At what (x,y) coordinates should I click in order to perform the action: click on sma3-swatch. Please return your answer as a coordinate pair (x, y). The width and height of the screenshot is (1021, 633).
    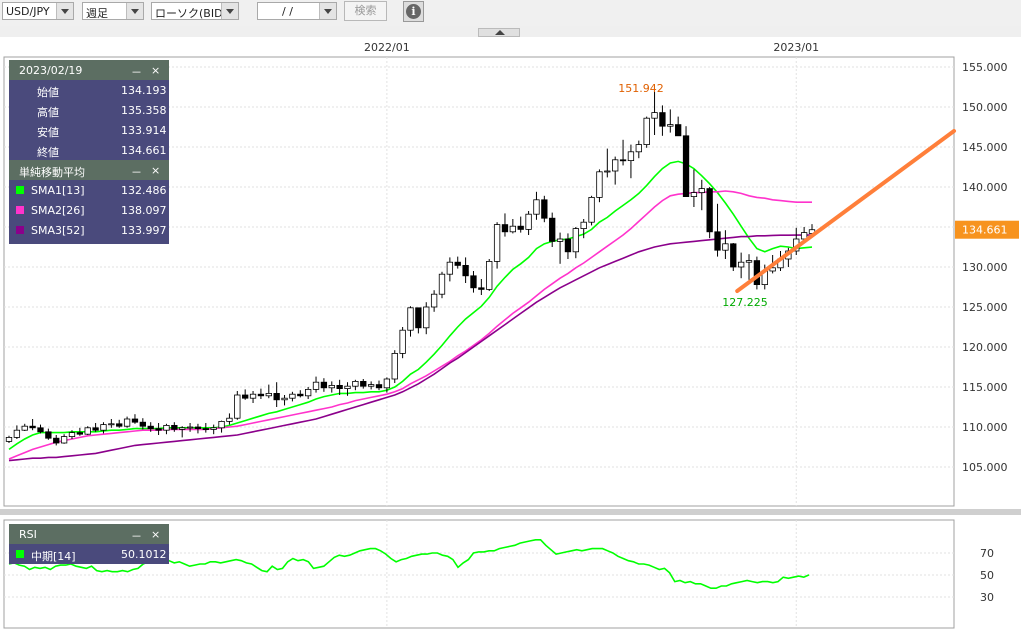
    Looking at the image, I should click on (20, 230).